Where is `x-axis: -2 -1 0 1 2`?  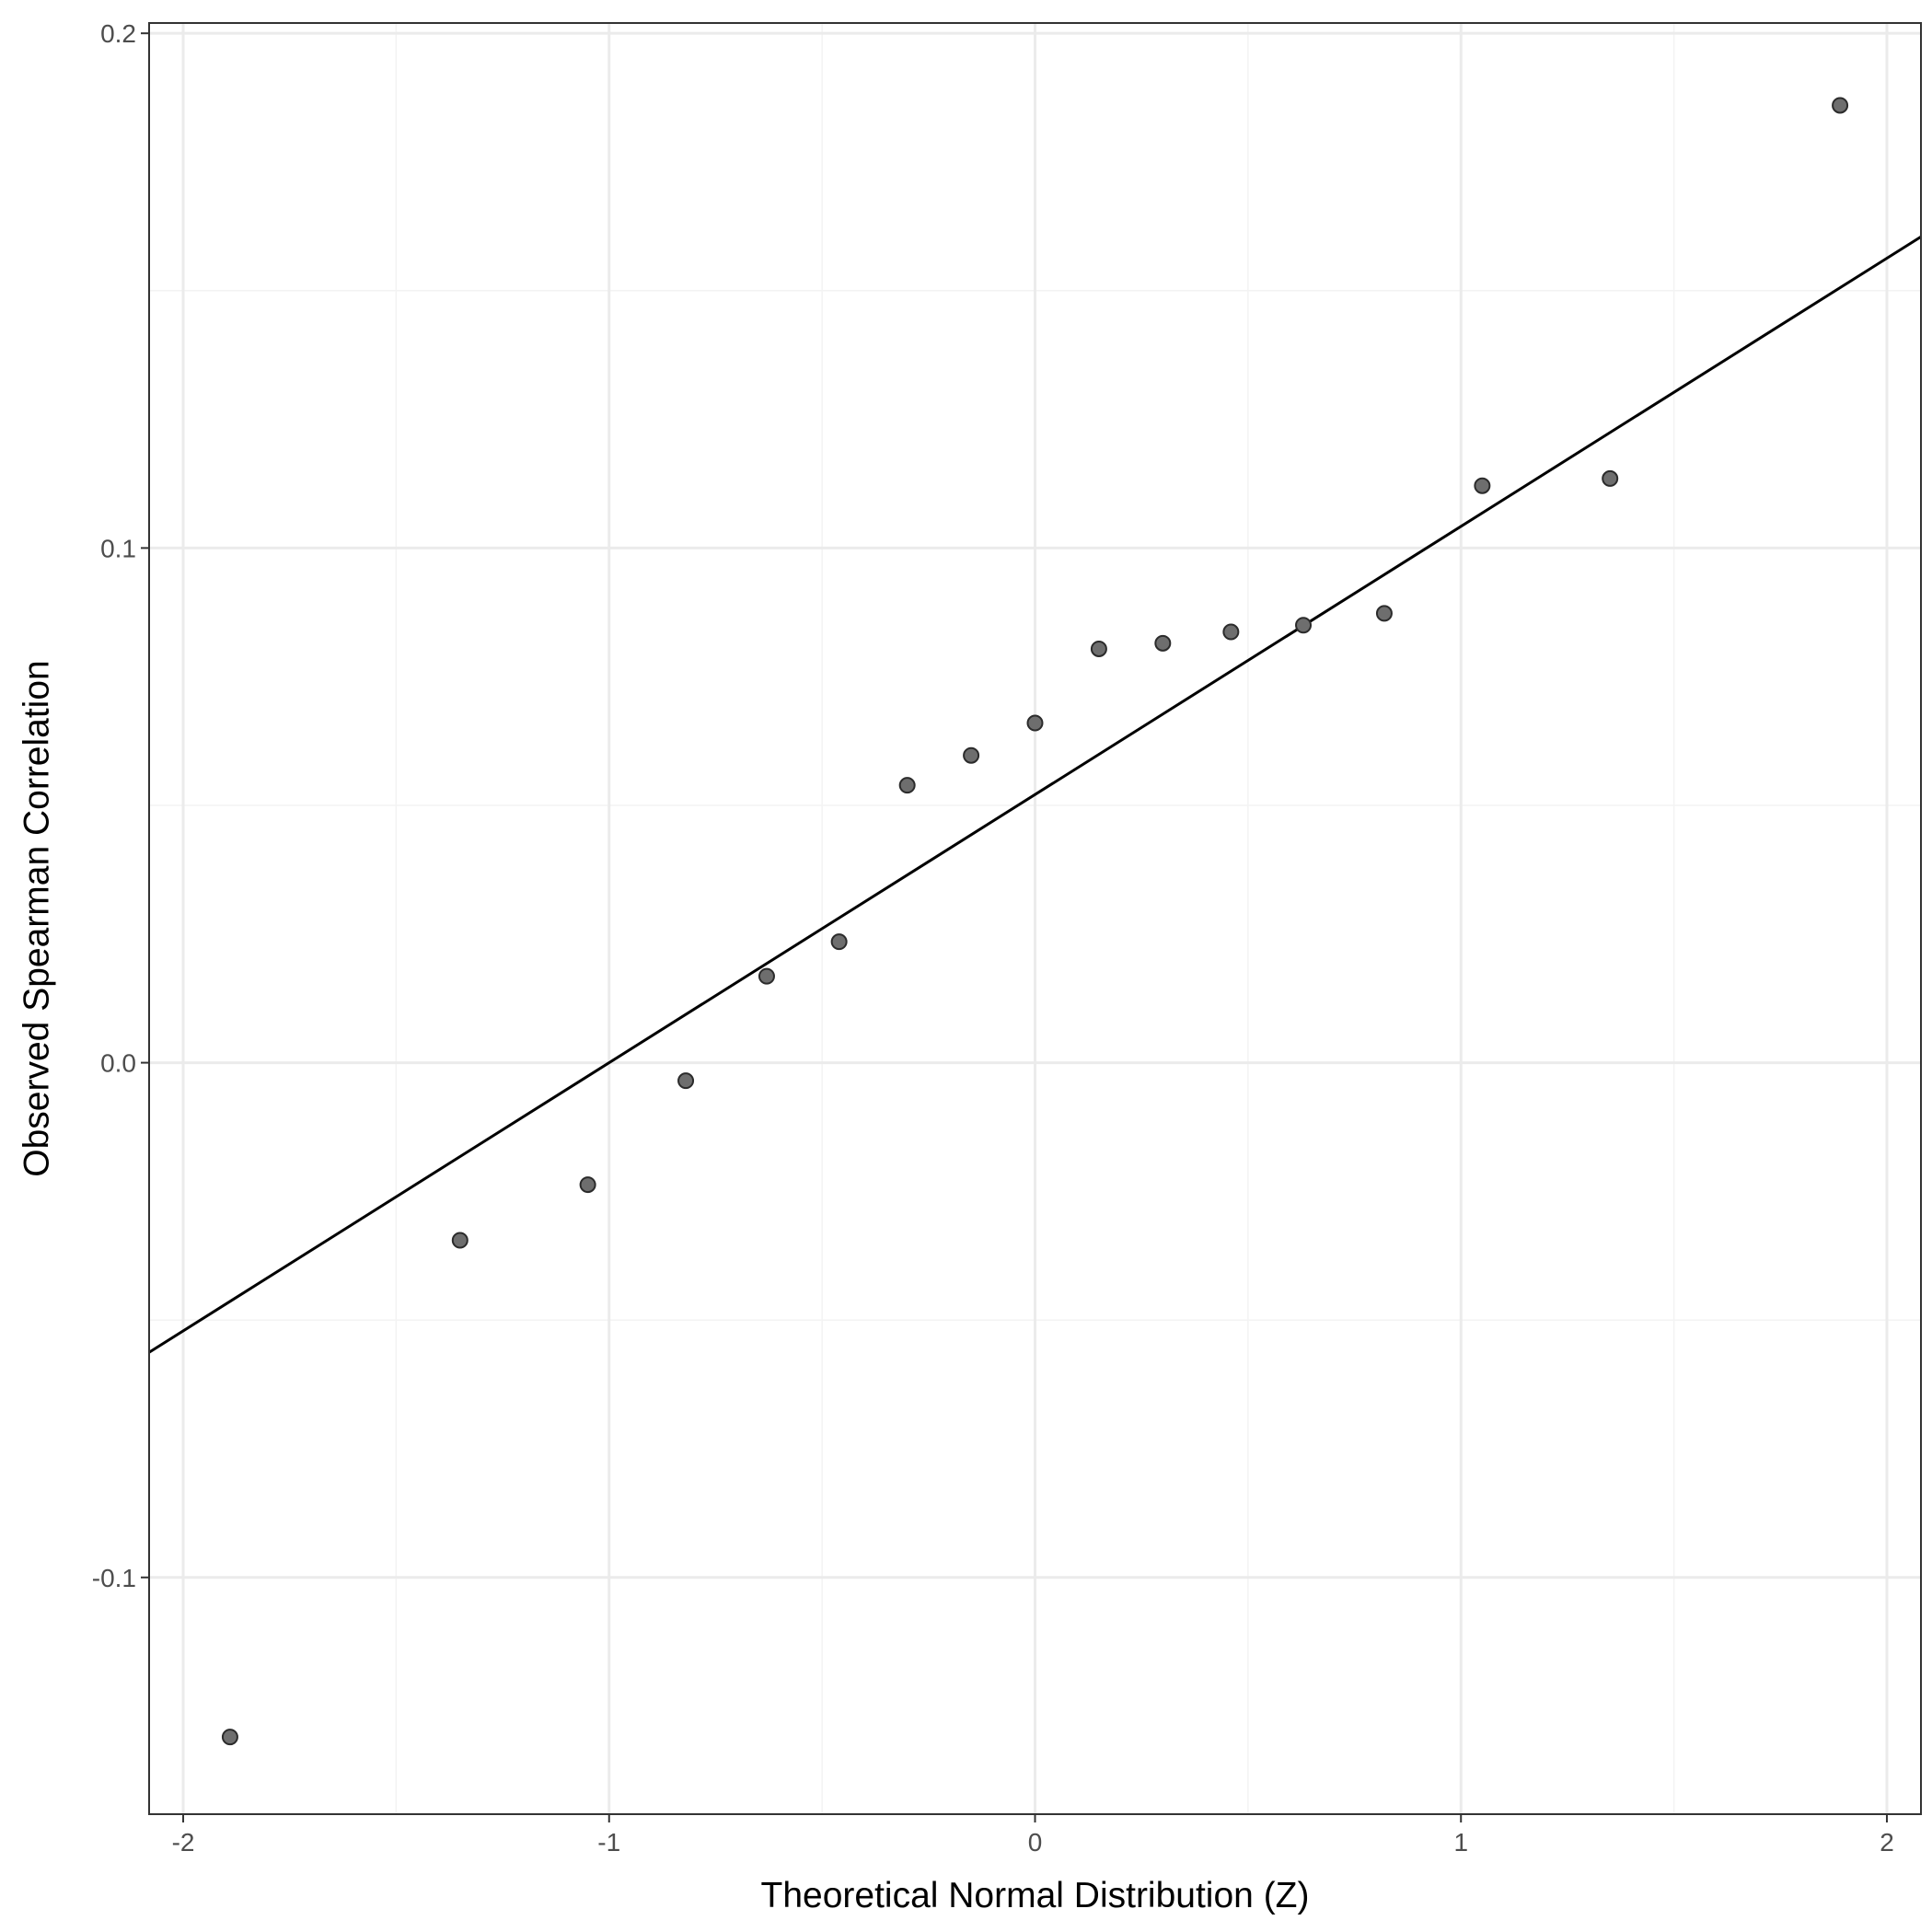 x-axis: -2 -1 0 1 2 is located at coordinates (1033, 1836).